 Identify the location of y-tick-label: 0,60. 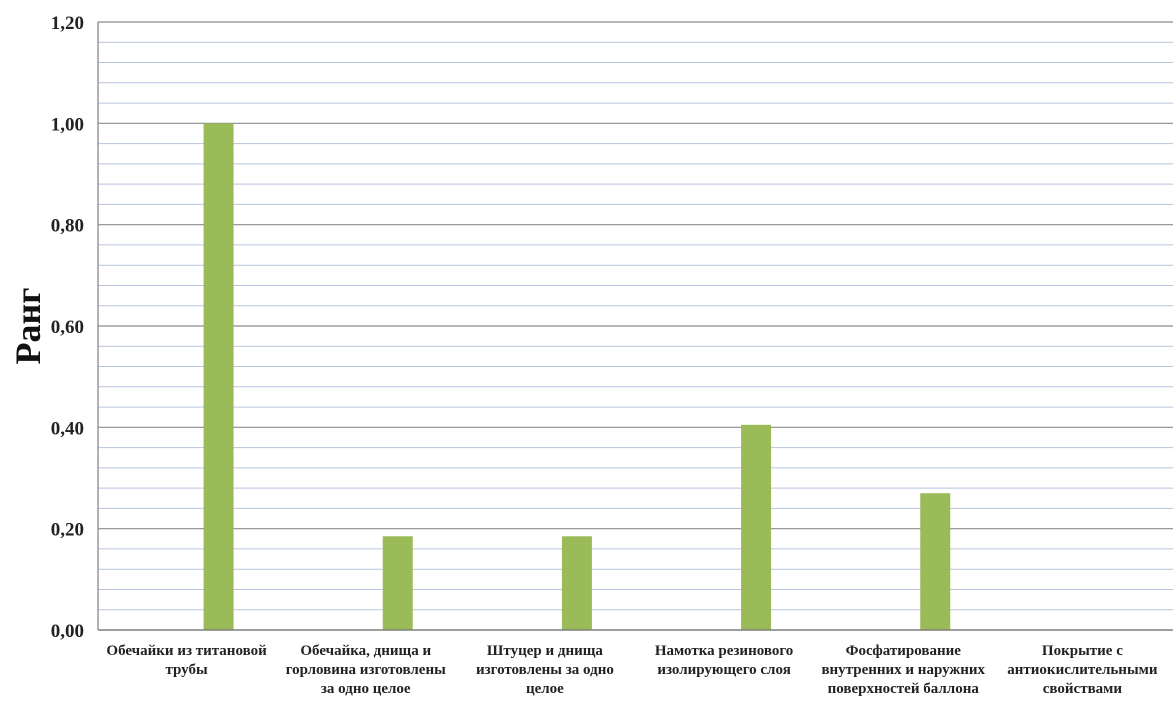
(67, 327).